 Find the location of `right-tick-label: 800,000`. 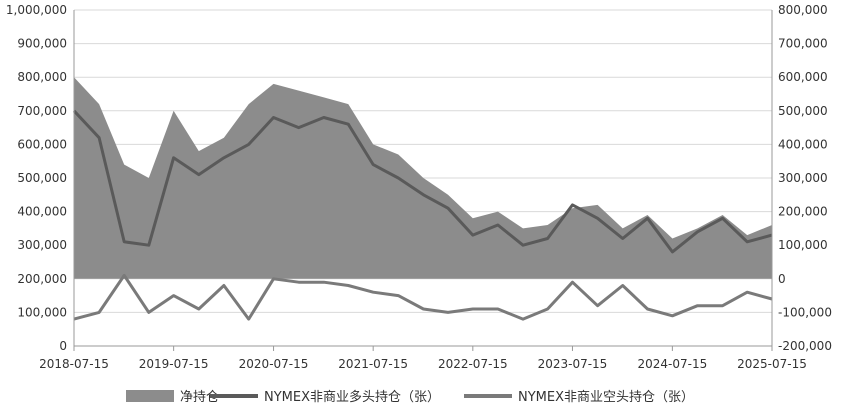

right-tick-label: 800,000 is located at coordinates (803, 10).